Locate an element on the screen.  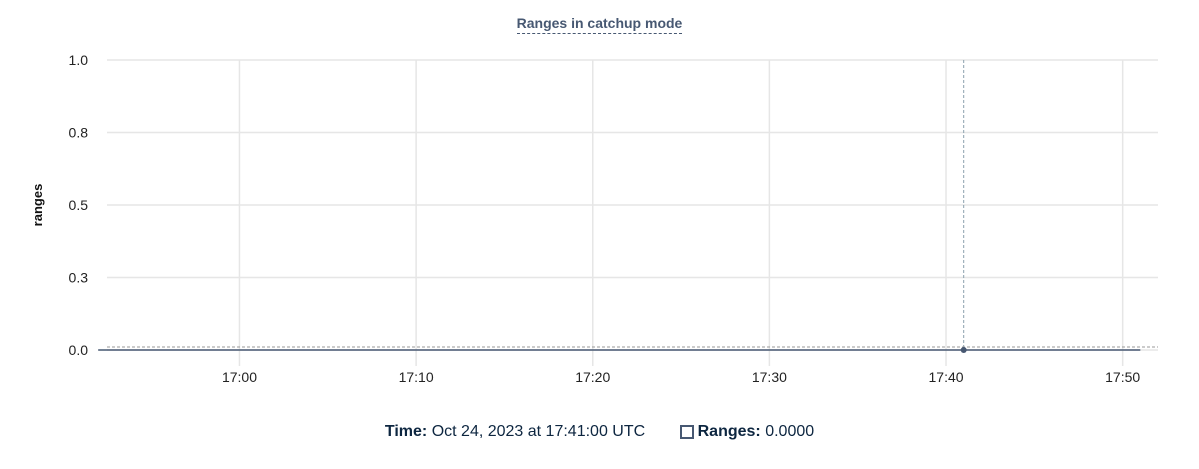
x-tick-label: 17:50 is located at coordinates (1122, 377).